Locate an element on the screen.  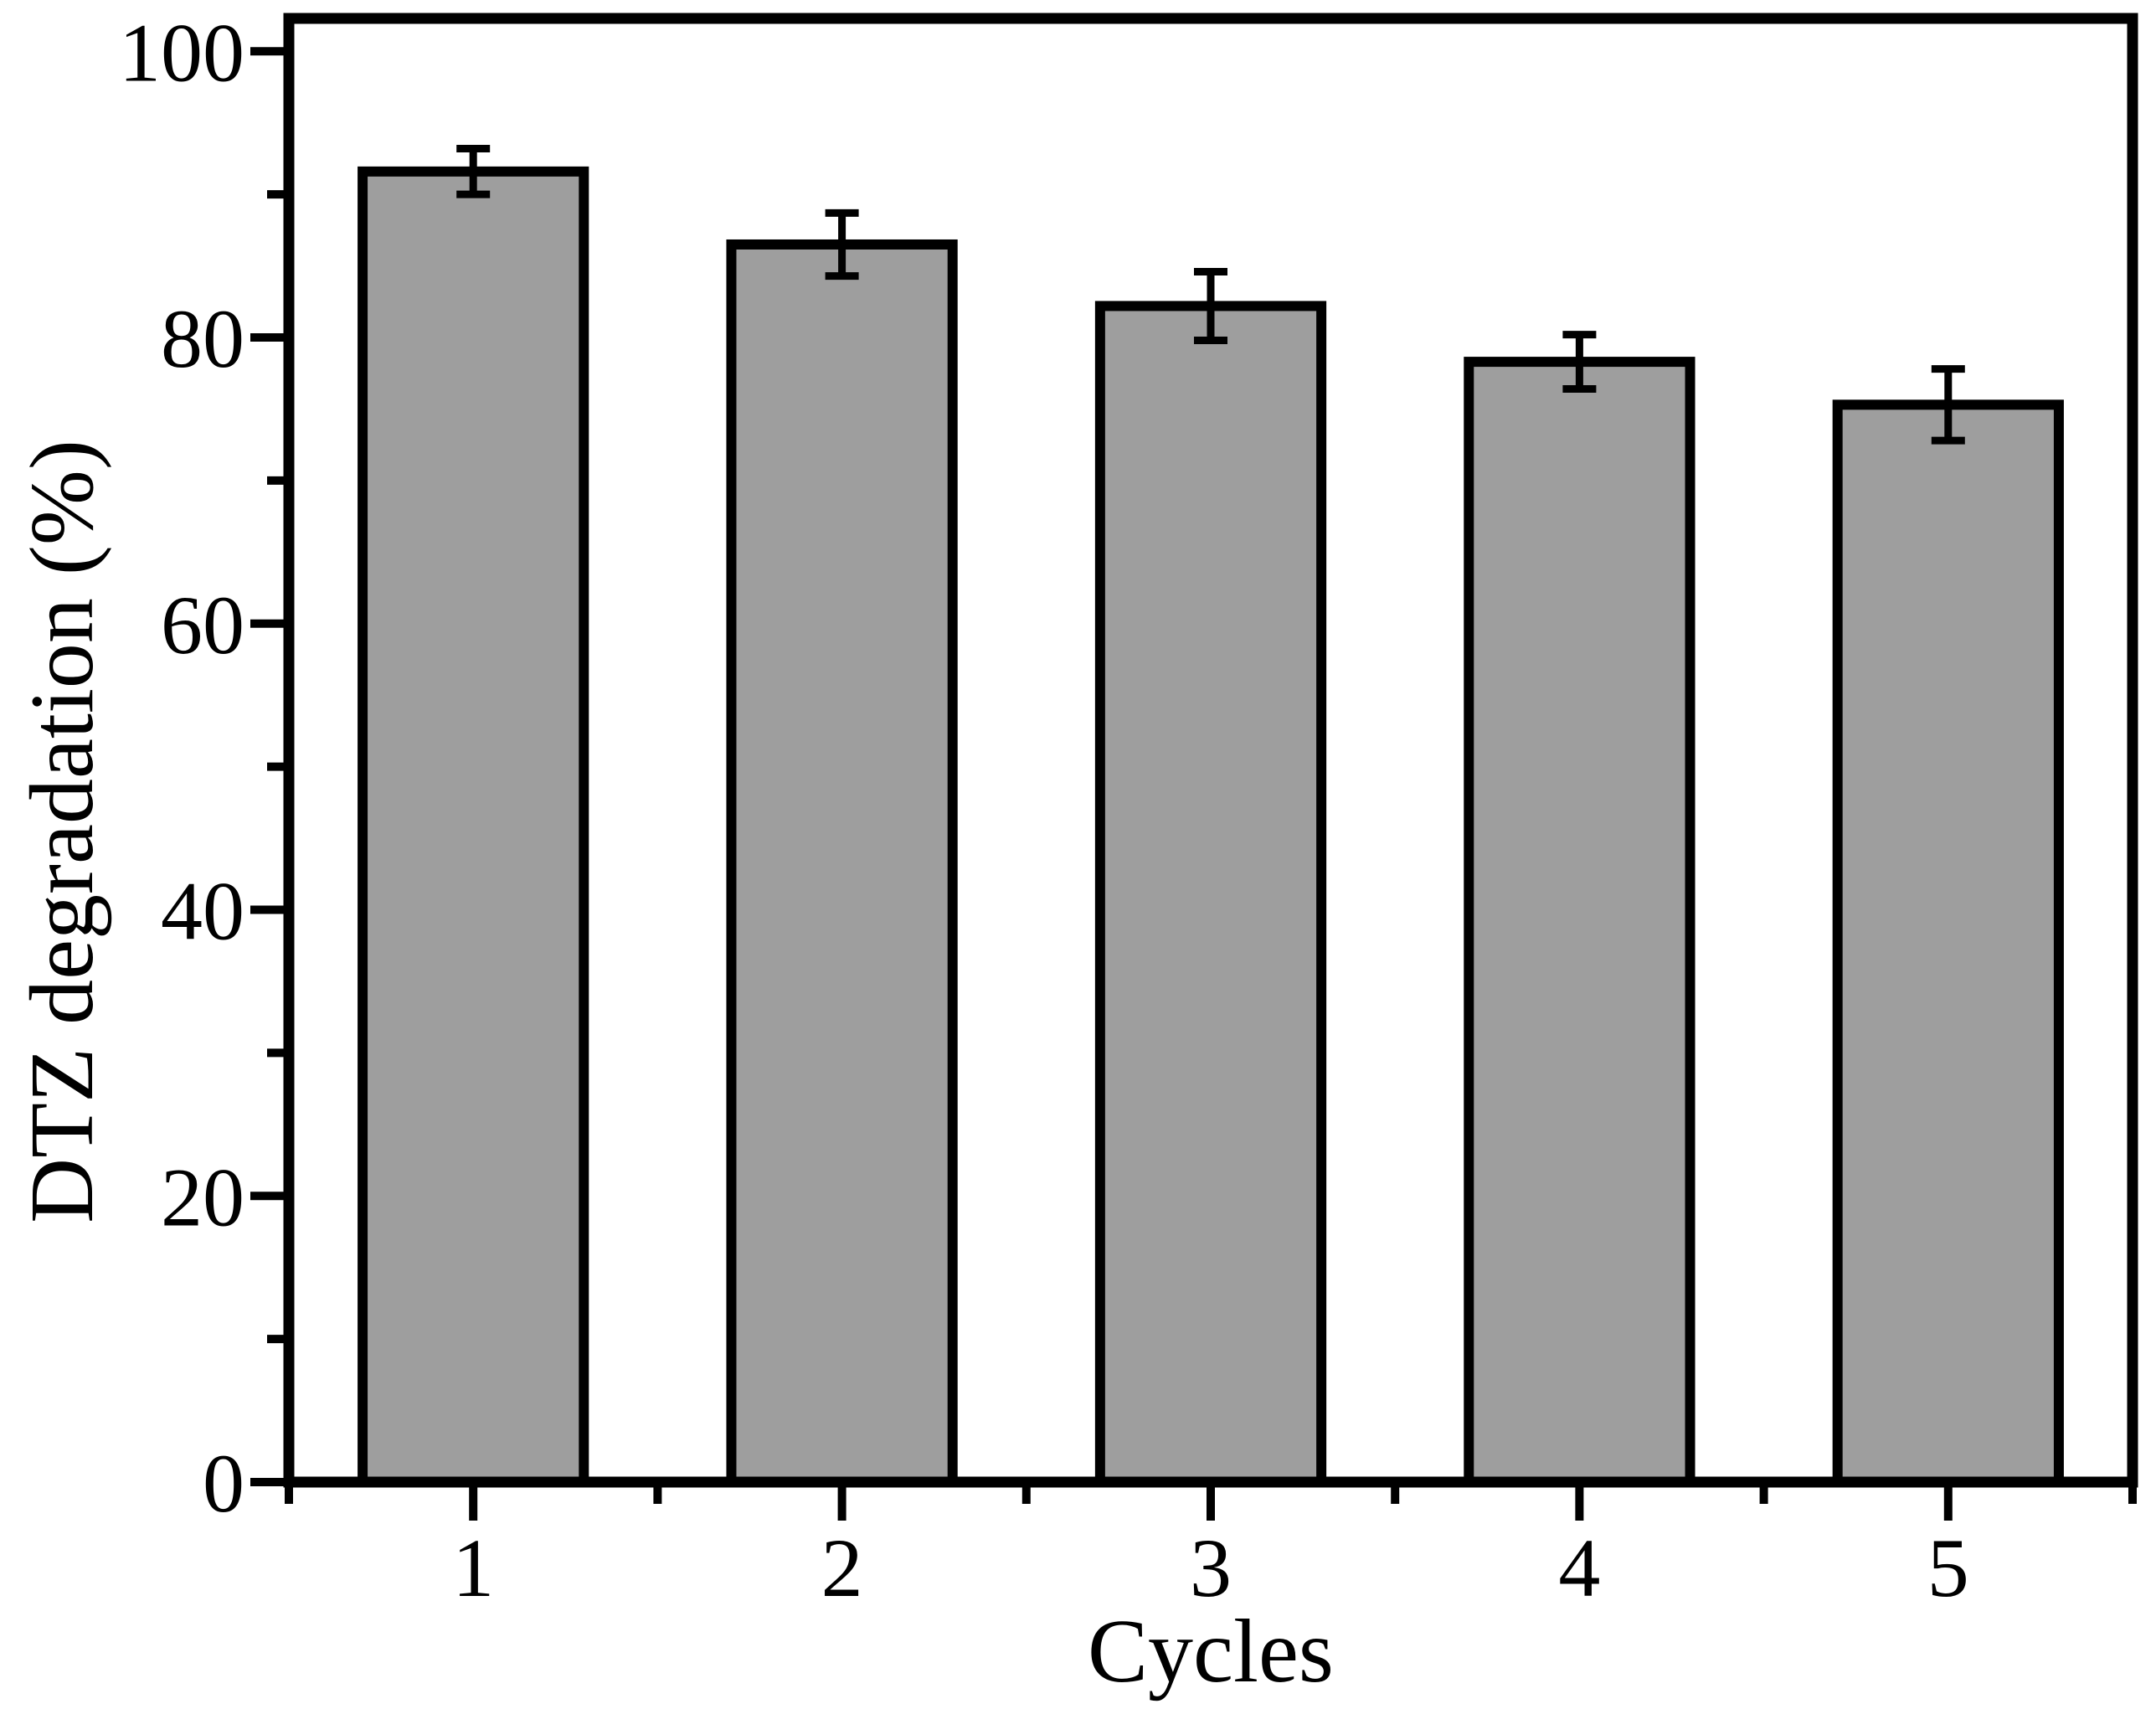
x-tick-label-3: 3 is located at coordinates (1211, 1568).